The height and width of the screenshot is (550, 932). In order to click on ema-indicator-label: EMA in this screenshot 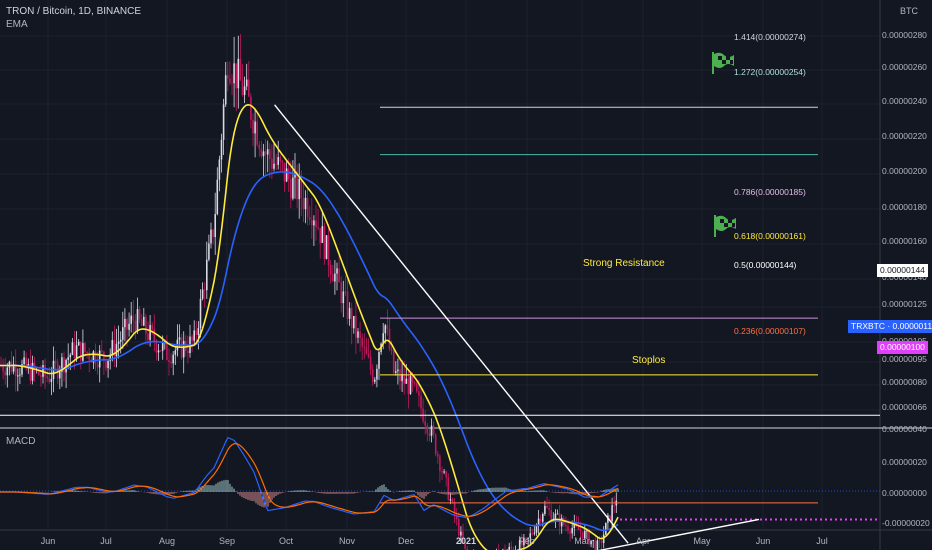, I will do `click(17, 24)`.